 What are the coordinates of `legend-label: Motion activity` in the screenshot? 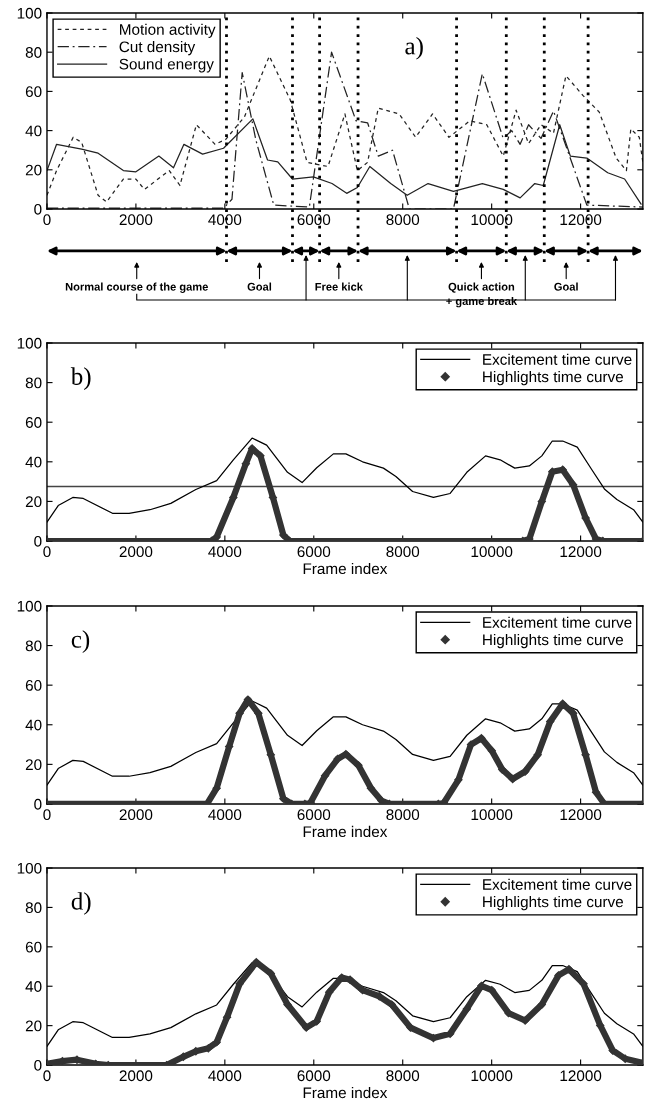 It's located at (168, 30).